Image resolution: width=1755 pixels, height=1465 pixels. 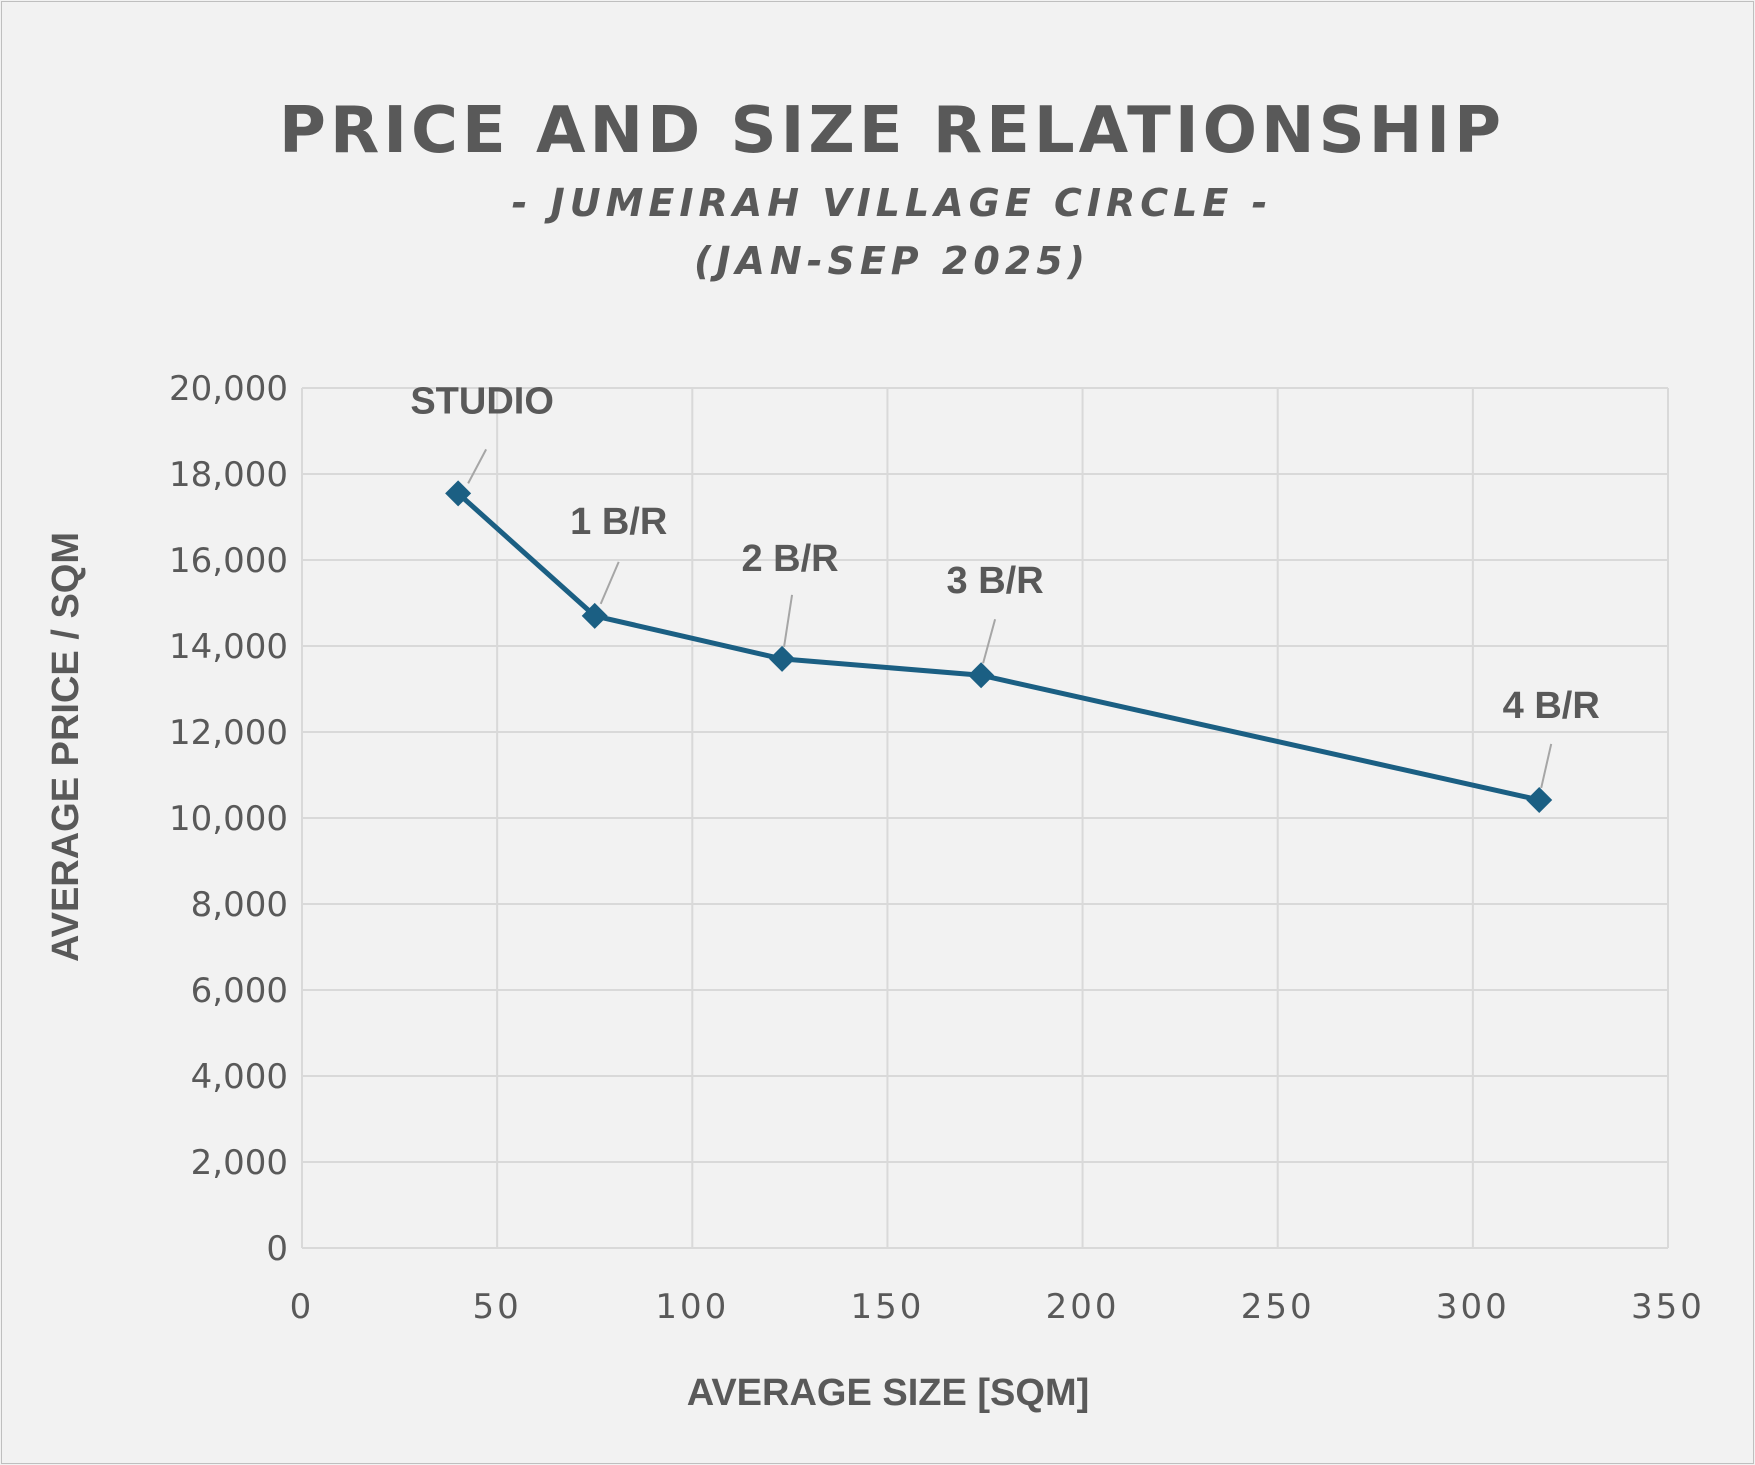 I want to click on x-tick-label: 0, so click(x=302, y=1307).